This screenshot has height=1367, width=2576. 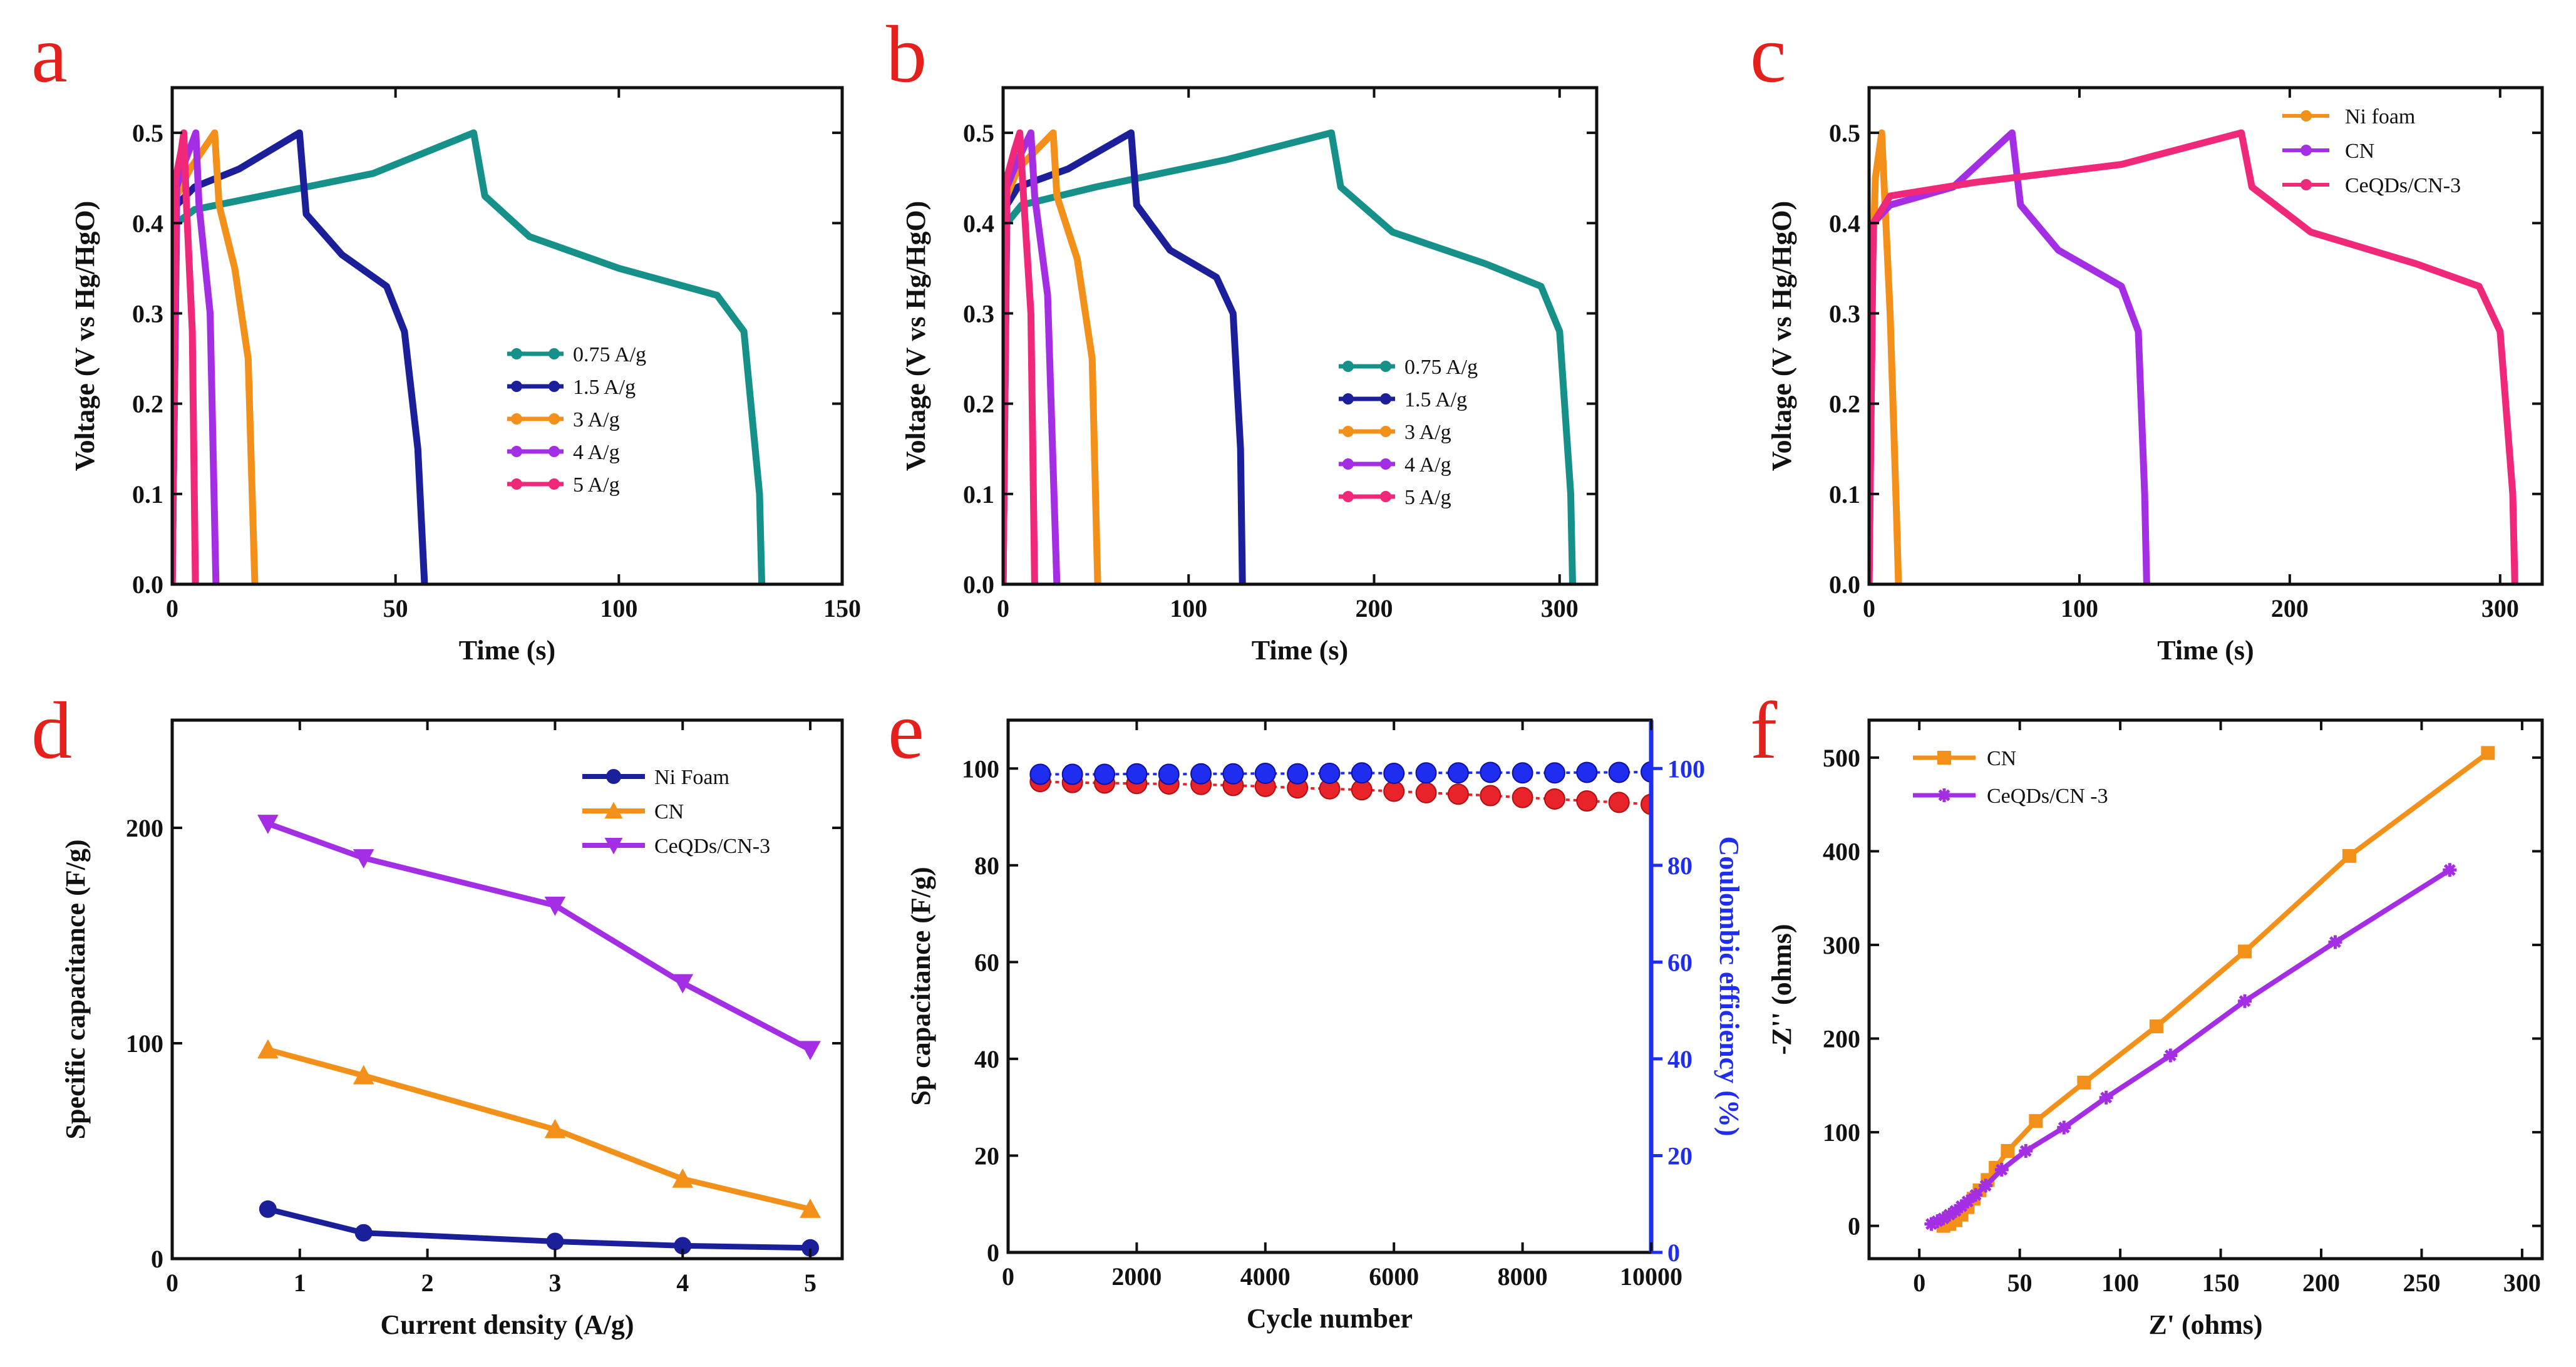 I want to click on legend-label: 3 A/g, so click(x=1428, y=432).